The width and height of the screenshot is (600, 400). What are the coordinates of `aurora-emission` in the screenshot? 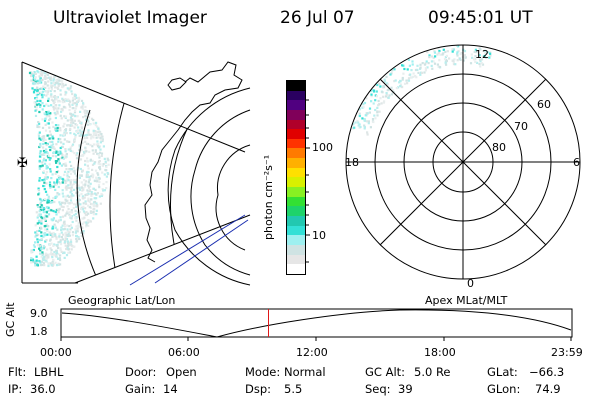 It's located at (69, 169).